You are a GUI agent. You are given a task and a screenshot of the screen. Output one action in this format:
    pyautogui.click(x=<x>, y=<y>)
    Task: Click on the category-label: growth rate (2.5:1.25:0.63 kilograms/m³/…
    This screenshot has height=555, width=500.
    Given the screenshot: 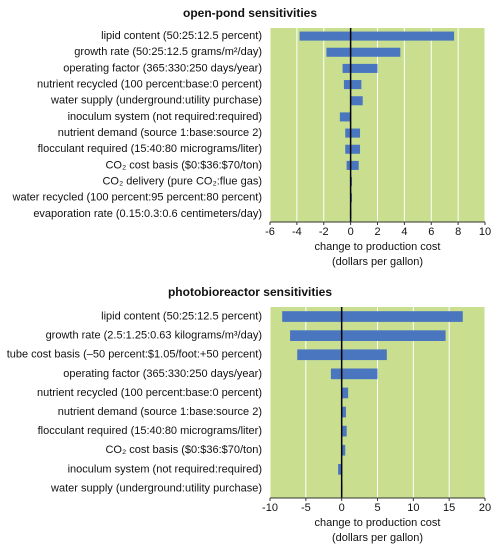 What is the action you would take?
    pyautogui.click(x=154, y=336)
    